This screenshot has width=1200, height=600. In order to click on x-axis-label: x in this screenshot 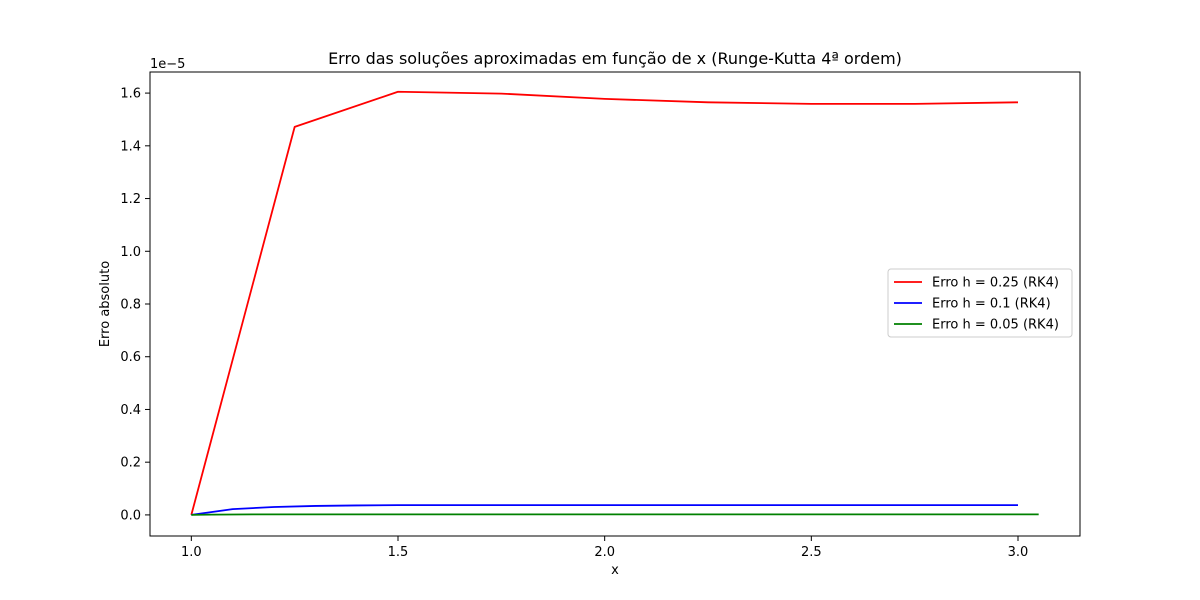, I will do `click(615, 570)`.